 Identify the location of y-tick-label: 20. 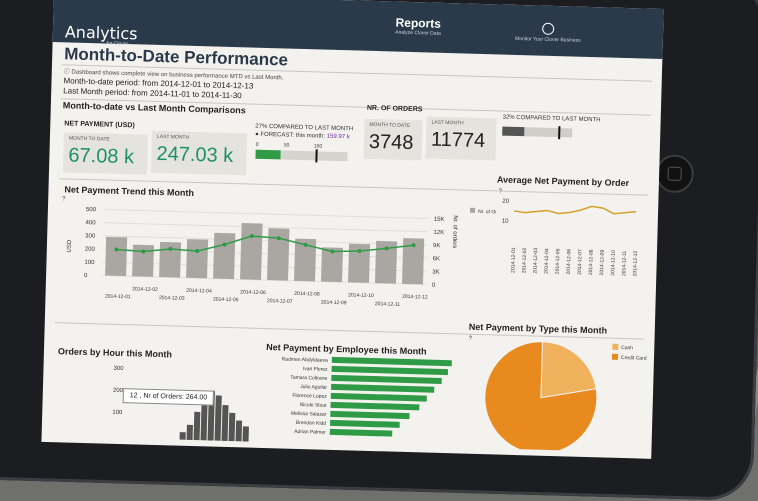
(506, 202).